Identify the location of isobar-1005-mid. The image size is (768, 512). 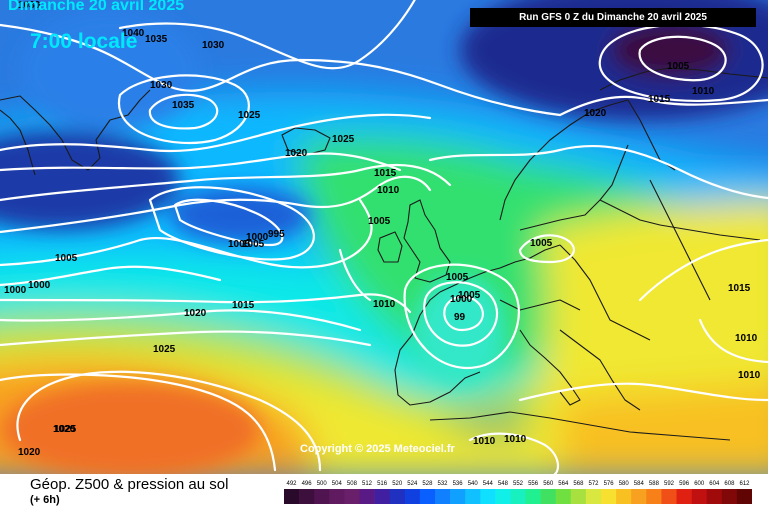
(206, 303).